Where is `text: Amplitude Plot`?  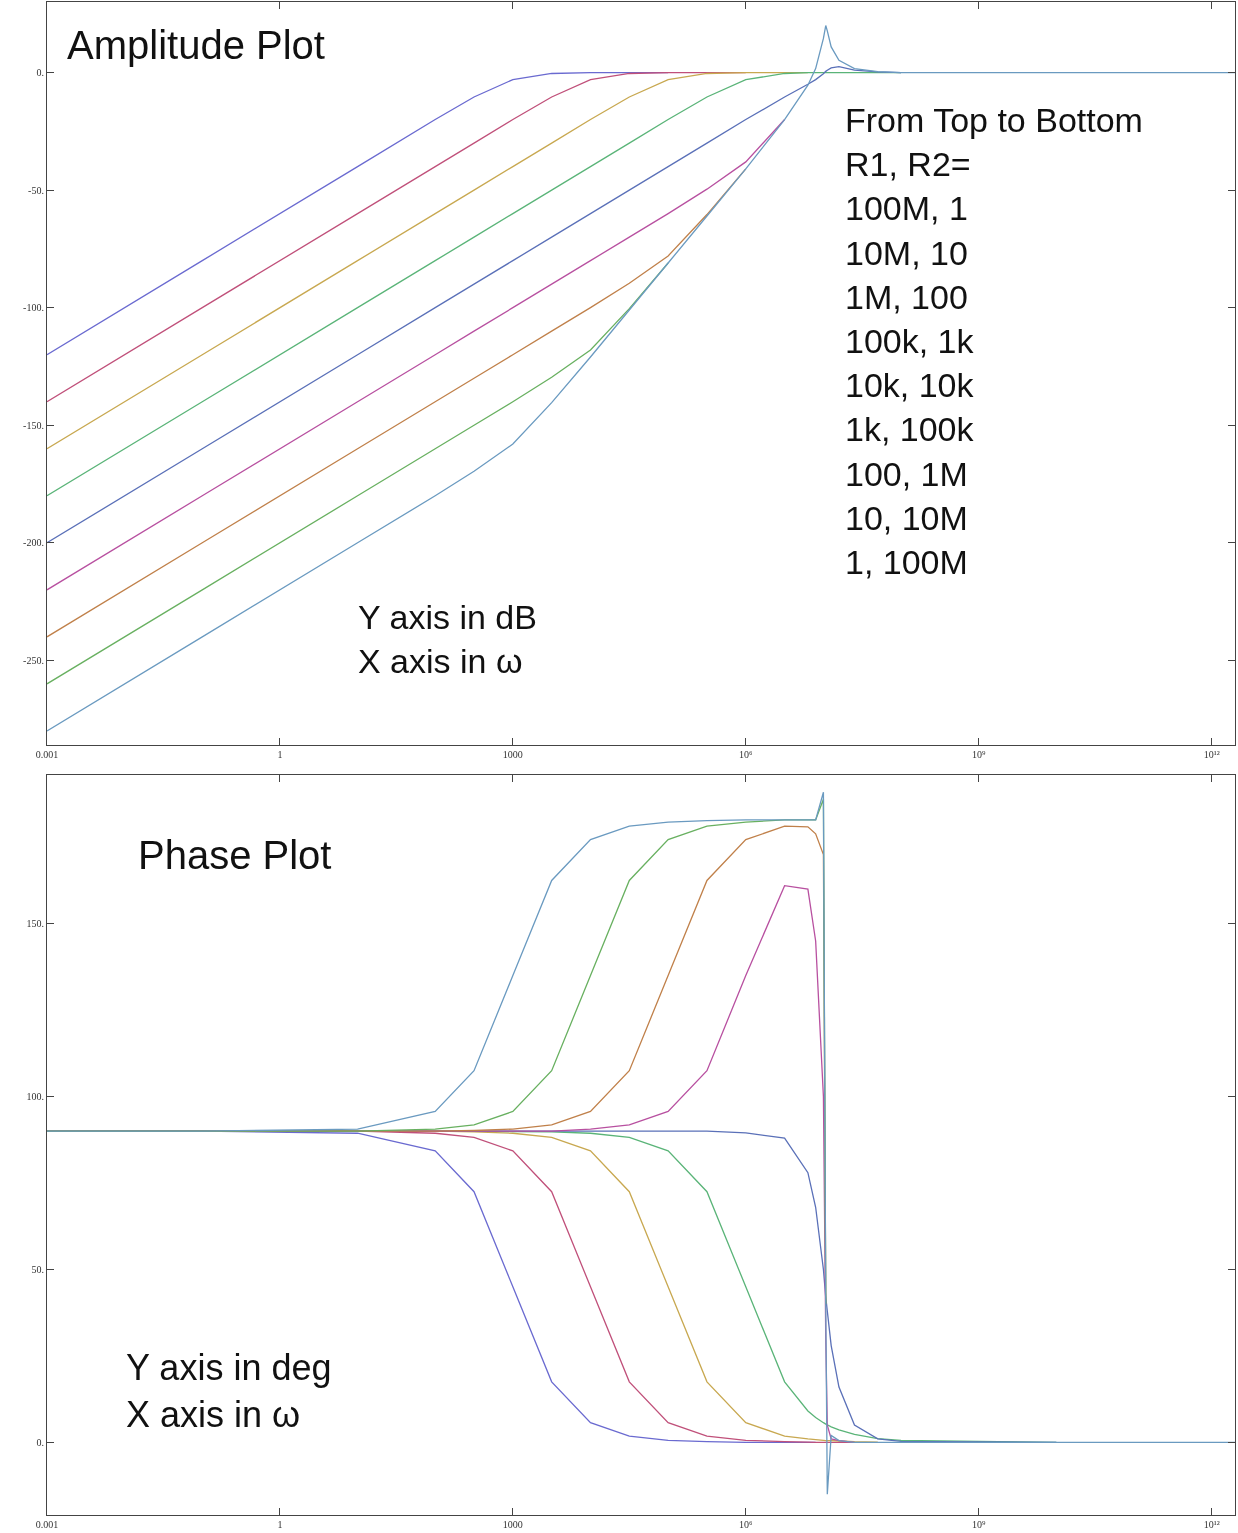 text: Amplitude Plot is located at coordinates (196, 45).